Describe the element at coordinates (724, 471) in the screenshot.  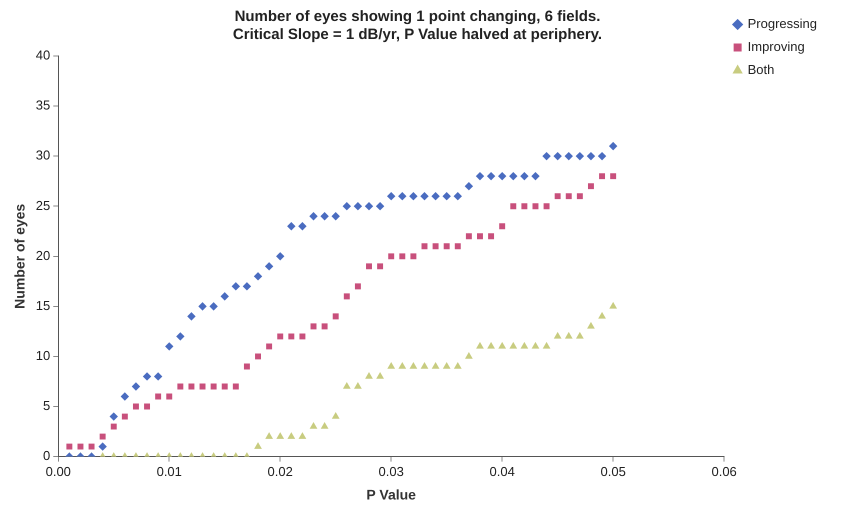
I see `x-tick-label: 0.06` at that location.